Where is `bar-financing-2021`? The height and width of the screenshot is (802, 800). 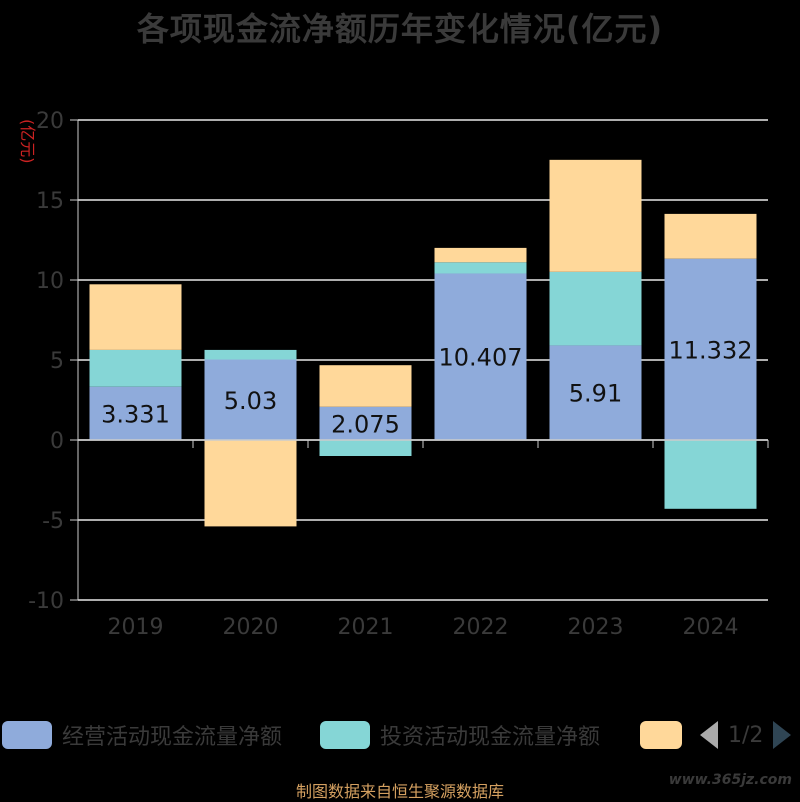 bar-financing-2021 is located at coordinates (365, 386).